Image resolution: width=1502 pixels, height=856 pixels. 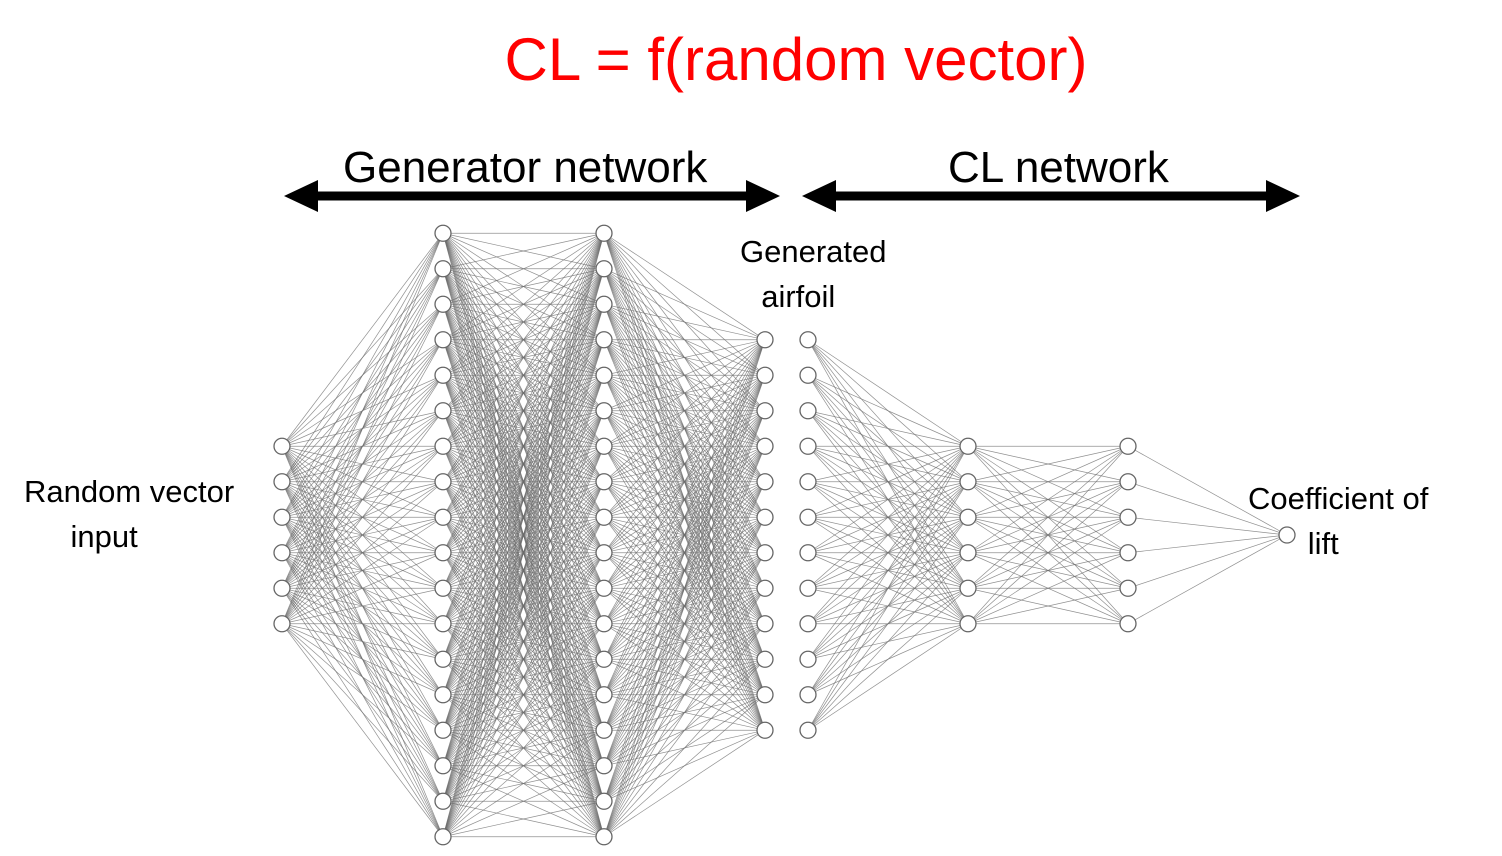 I want to click on cl-hidden-1-layer, so click(x=968, y=535).